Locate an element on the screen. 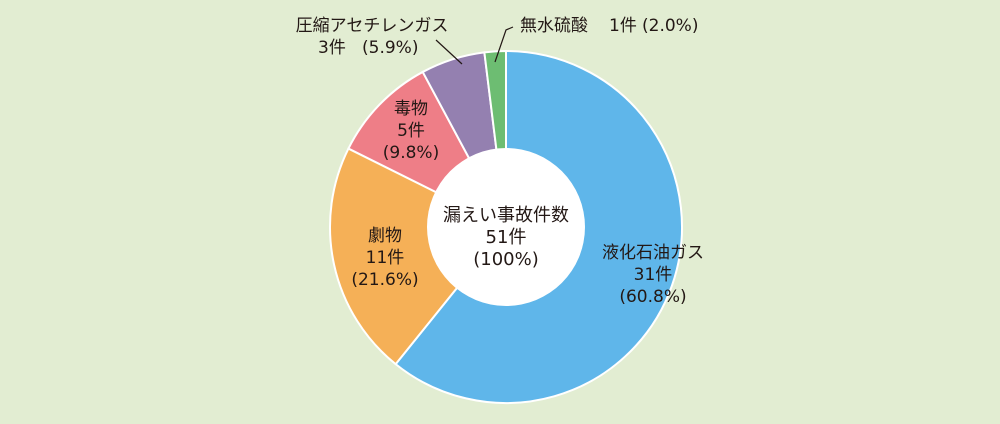 The width and height of the screenshot is (1000, 424). slice-label-acetylene-percent: (5.9%) is located at coordinates (390, 48).